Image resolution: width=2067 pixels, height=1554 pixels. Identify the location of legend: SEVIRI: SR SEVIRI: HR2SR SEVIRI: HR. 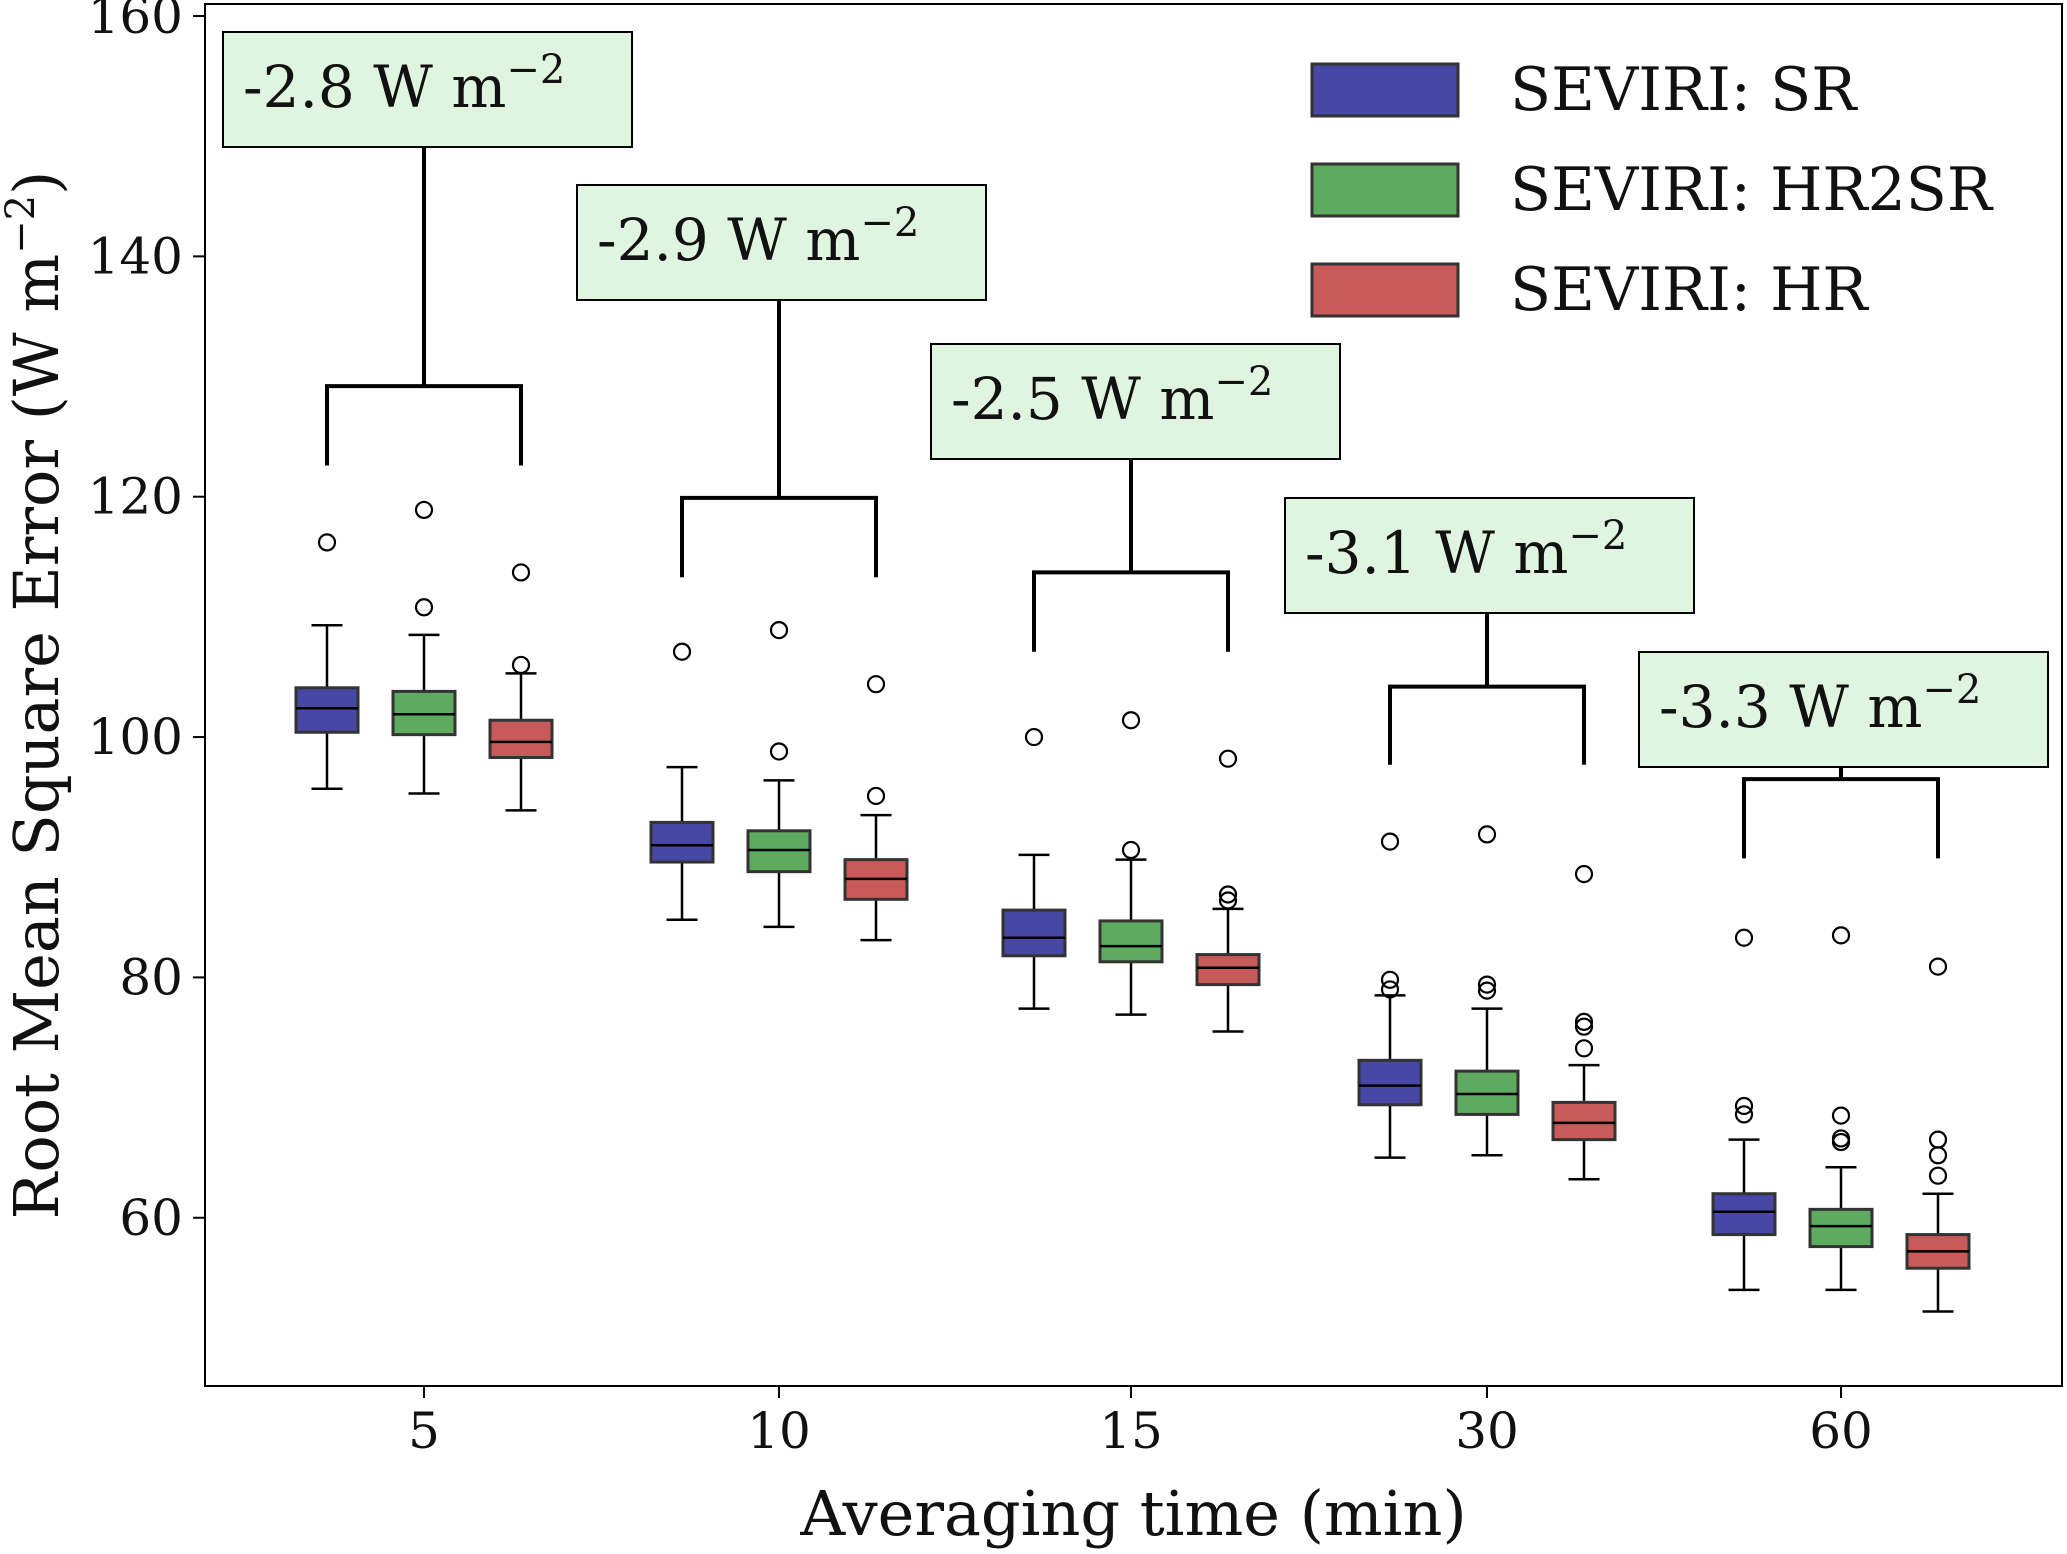
(1652, 190).